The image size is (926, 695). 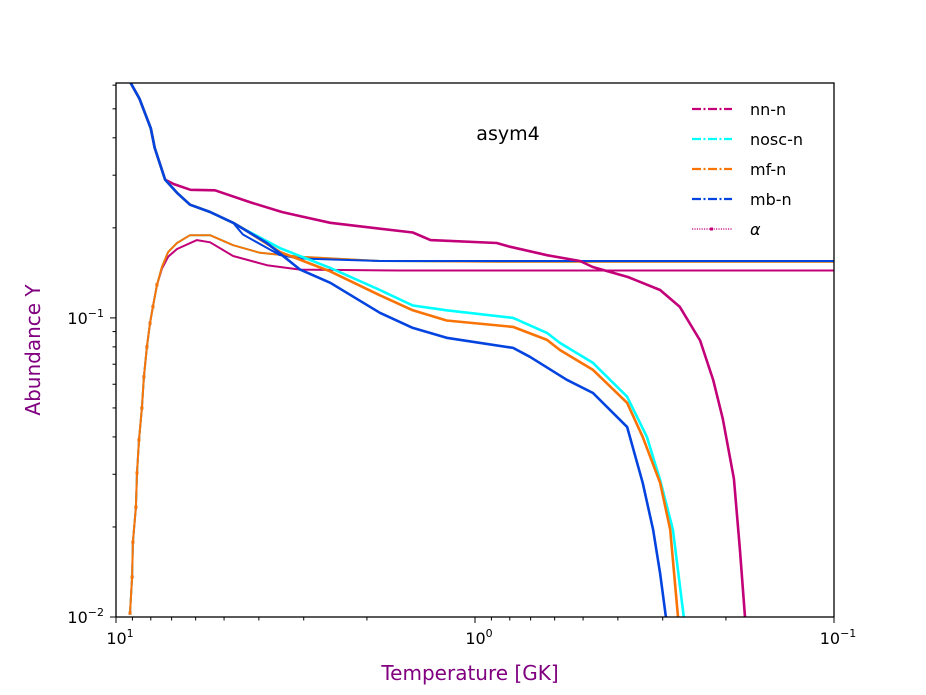 I want to click on y-tick-label: 10⁻², so click(x=85, y=616).